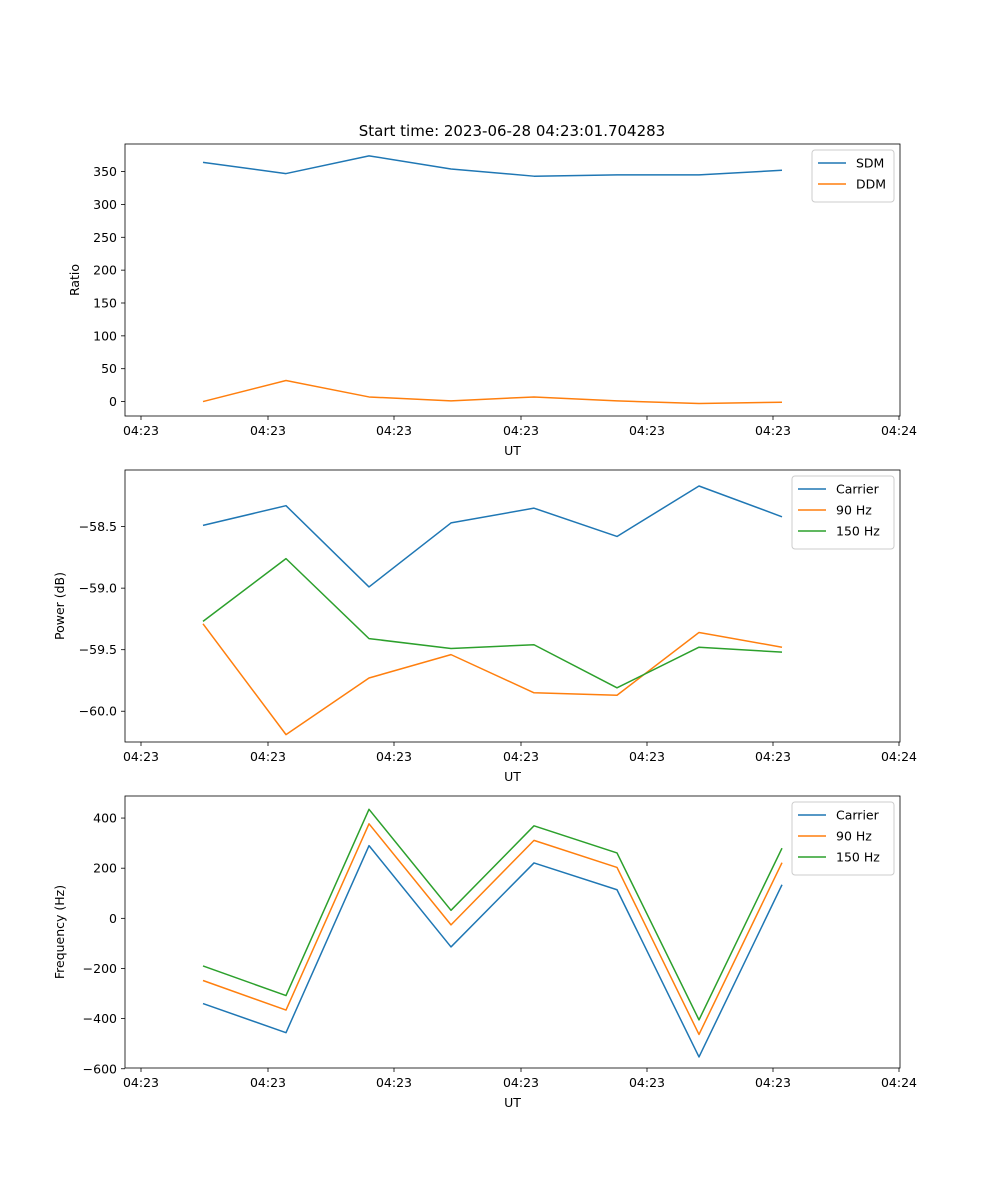 The width and height of the screenshot is (1000, 1200). Describe the element at coordinates (492, 166) in the screenshot. I see `series-line-sdm` at that location.